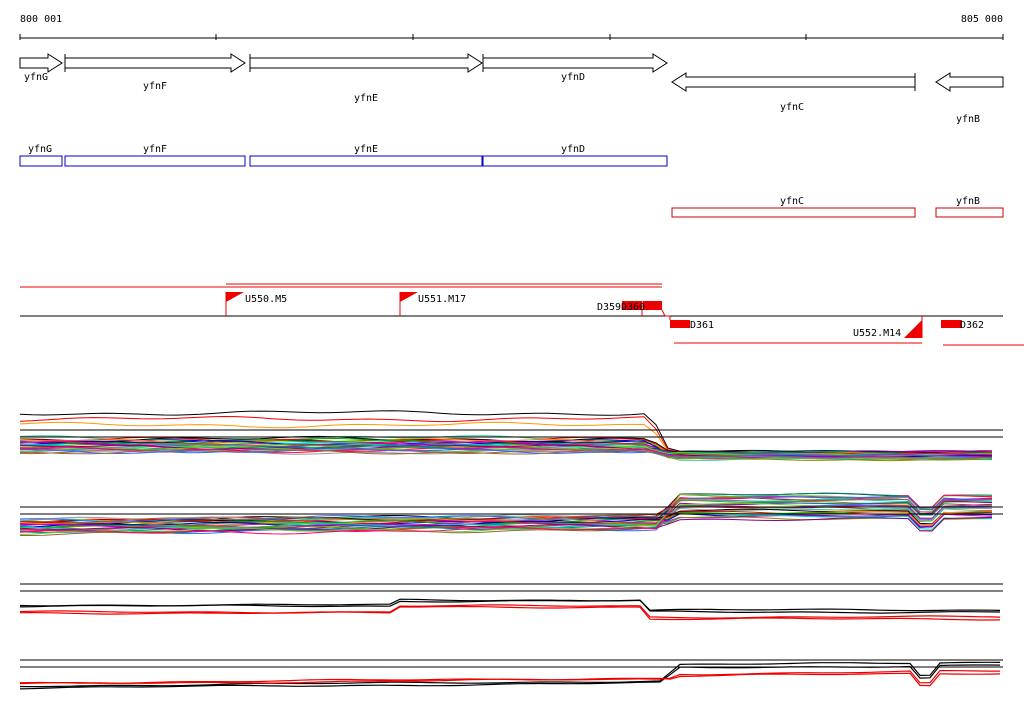 The height and width of the screenshot is (718, 1024). I want to click on gene-label: yfnB, so click(968, 119).